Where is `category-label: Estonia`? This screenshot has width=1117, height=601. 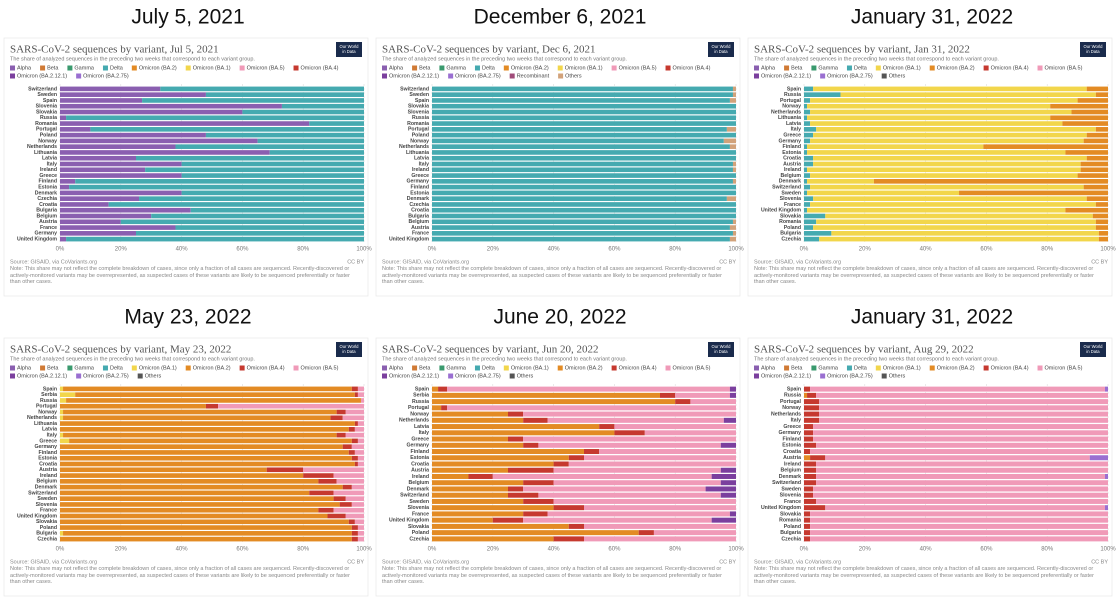 category-label: Estonia is located at coordinates (47, 187).